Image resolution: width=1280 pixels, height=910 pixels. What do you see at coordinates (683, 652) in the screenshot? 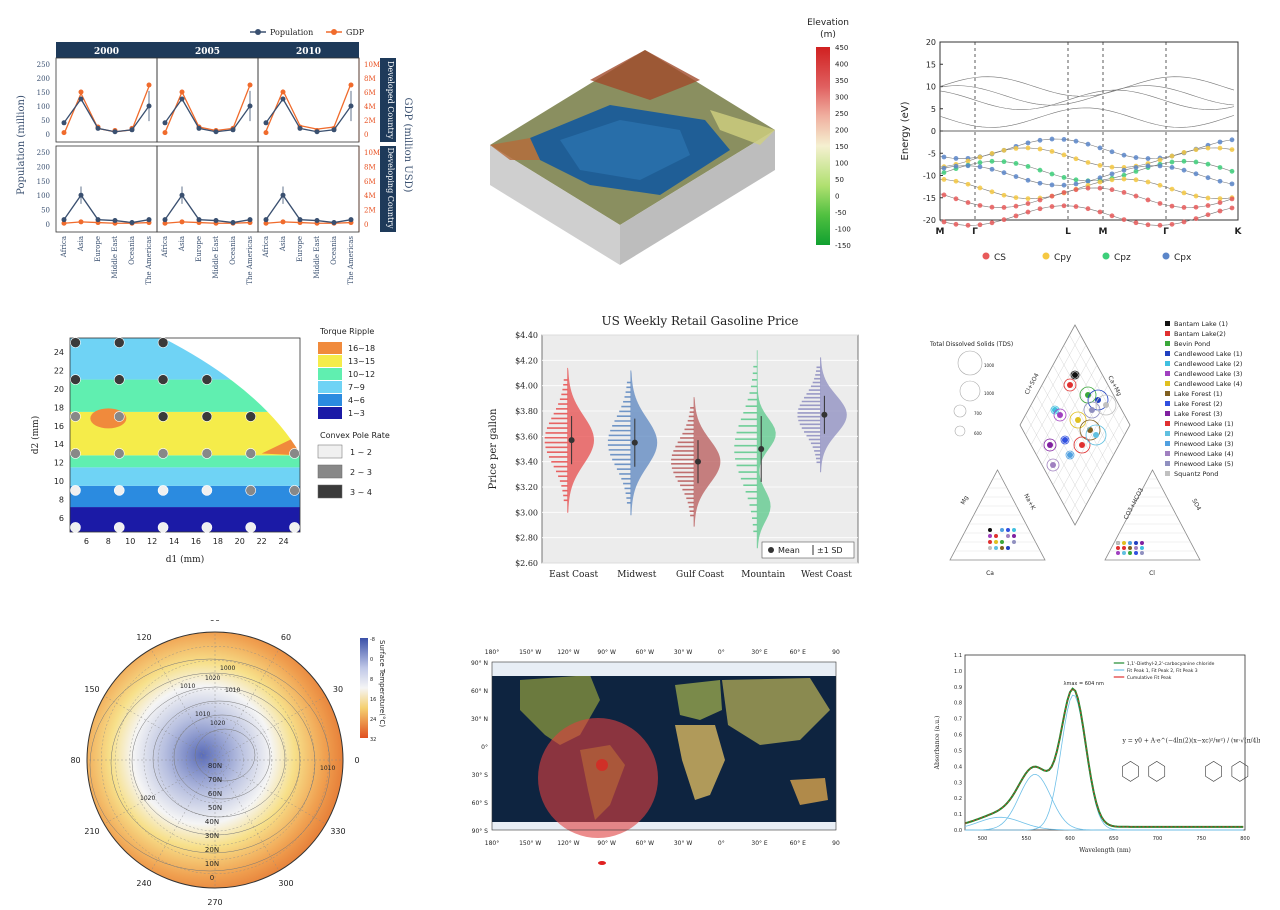
I see `x-tick-top: 30° W` at bounding box center [683, 652].